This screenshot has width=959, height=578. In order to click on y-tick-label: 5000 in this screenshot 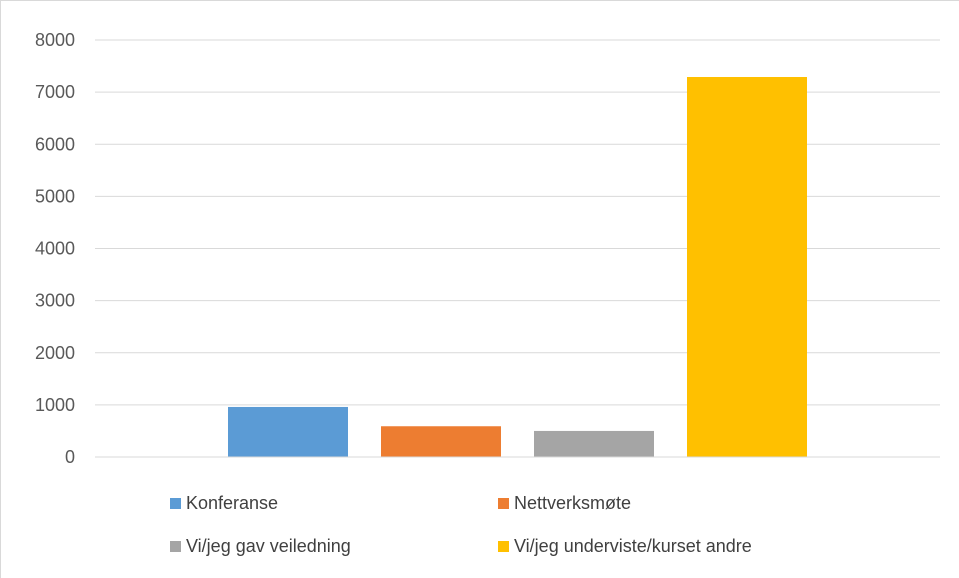, I will do `click(55, 196)`.